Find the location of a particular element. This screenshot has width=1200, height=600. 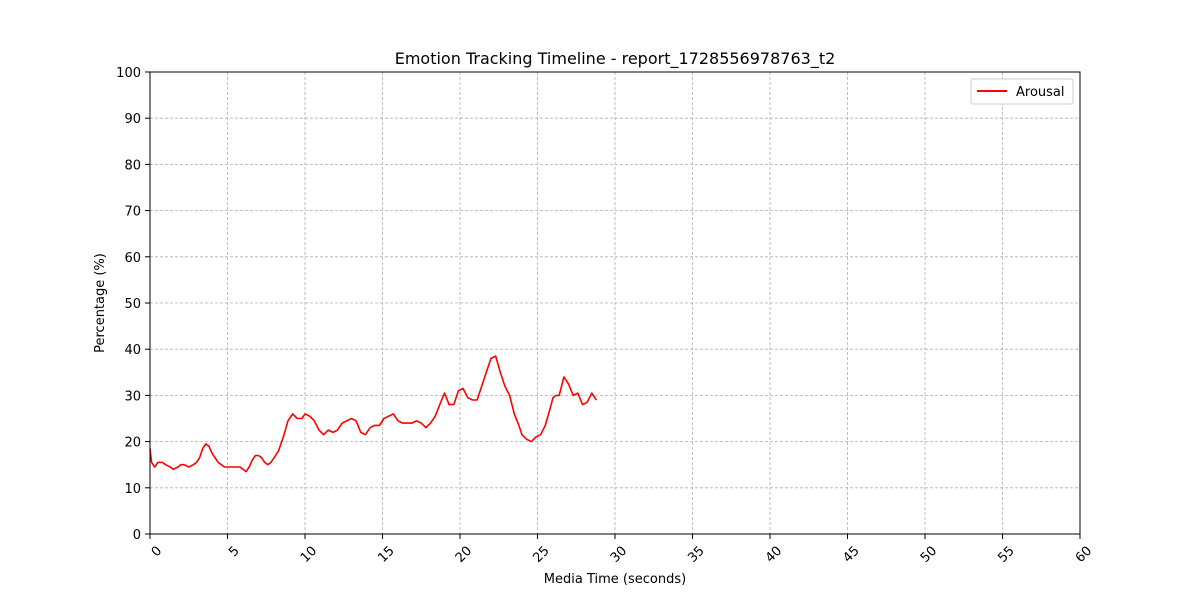

x-axis-title: Media Time (seconds) is located at coordinates (615, 579).